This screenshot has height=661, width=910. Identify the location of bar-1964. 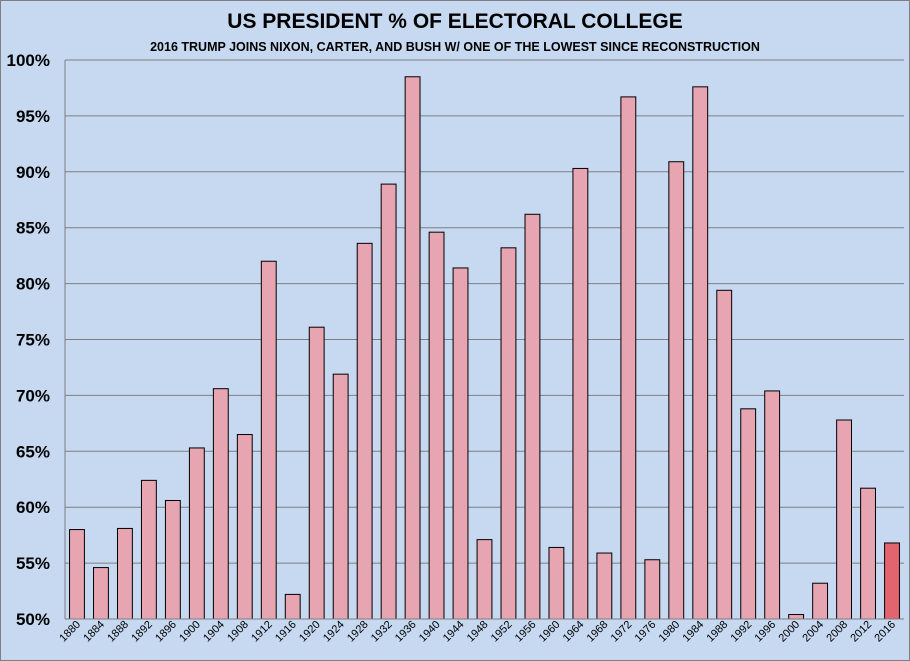
(580, 393).